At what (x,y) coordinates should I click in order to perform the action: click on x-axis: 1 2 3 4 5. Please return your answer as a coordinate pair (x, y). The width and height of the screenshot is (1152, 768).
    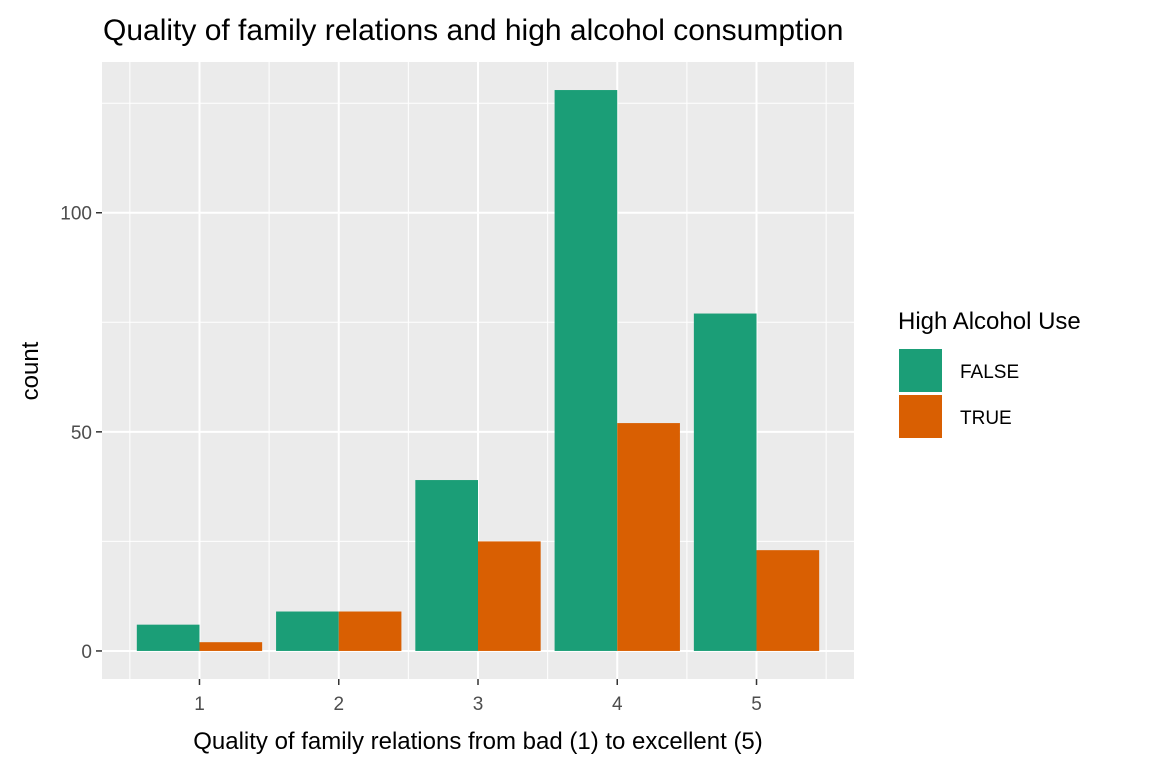
    Looking at the image, I should click on (478, 697).